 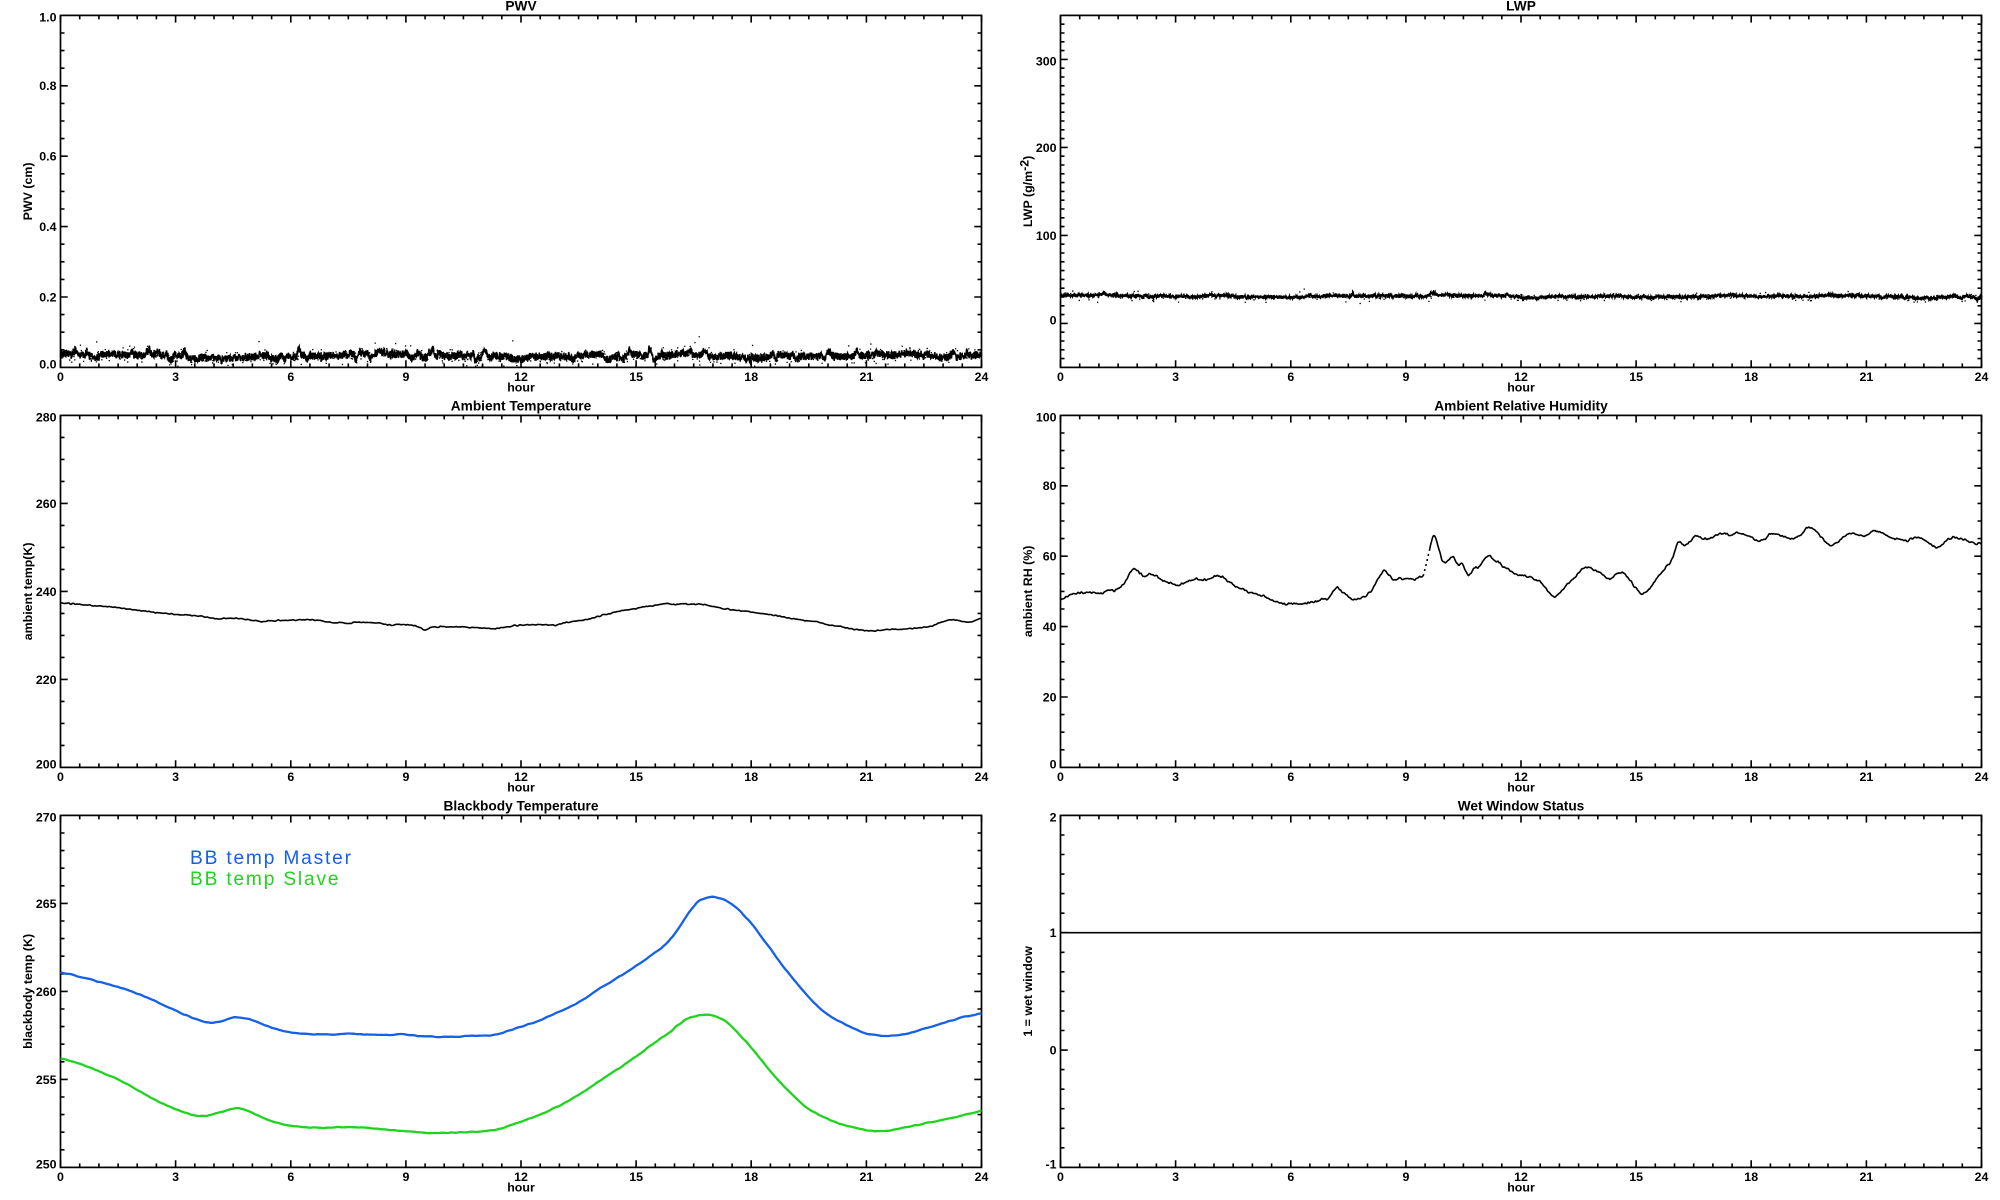 I want to click on svg-text: 0.8, so click(x=47, y=86).